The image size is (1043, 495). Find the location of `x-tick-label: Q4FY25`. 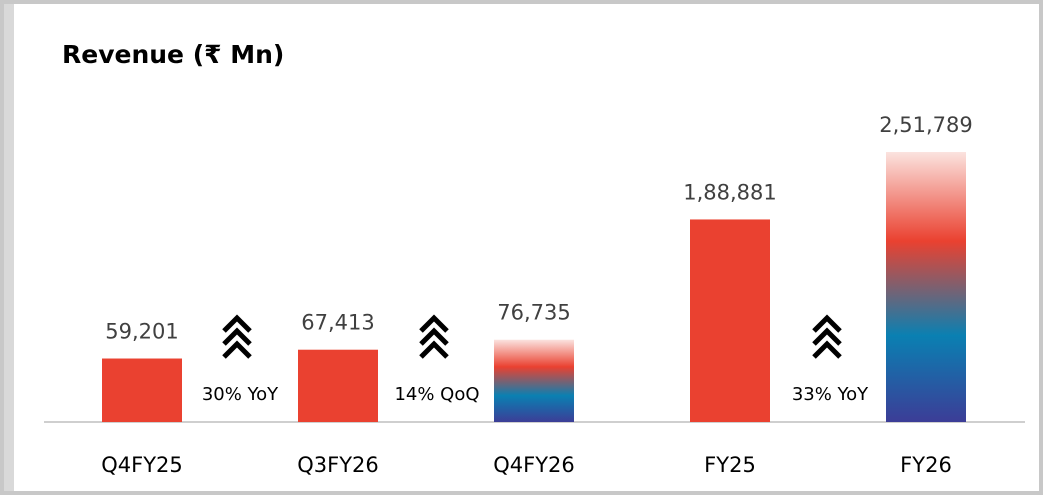

x-tick-label: Q4FY25 is located at coordinates (142, 465).